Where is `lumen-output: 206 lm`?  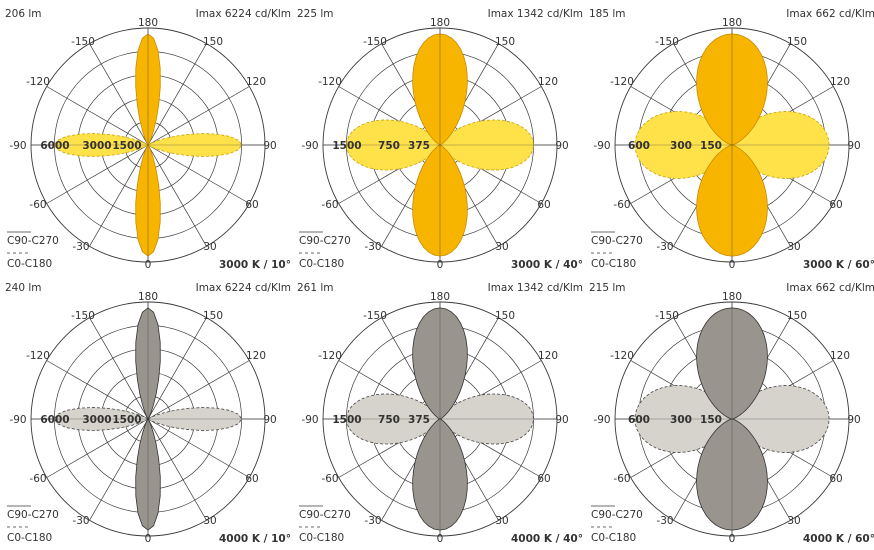 lumen-output: 206 lm is located at coordinates (23, 14).